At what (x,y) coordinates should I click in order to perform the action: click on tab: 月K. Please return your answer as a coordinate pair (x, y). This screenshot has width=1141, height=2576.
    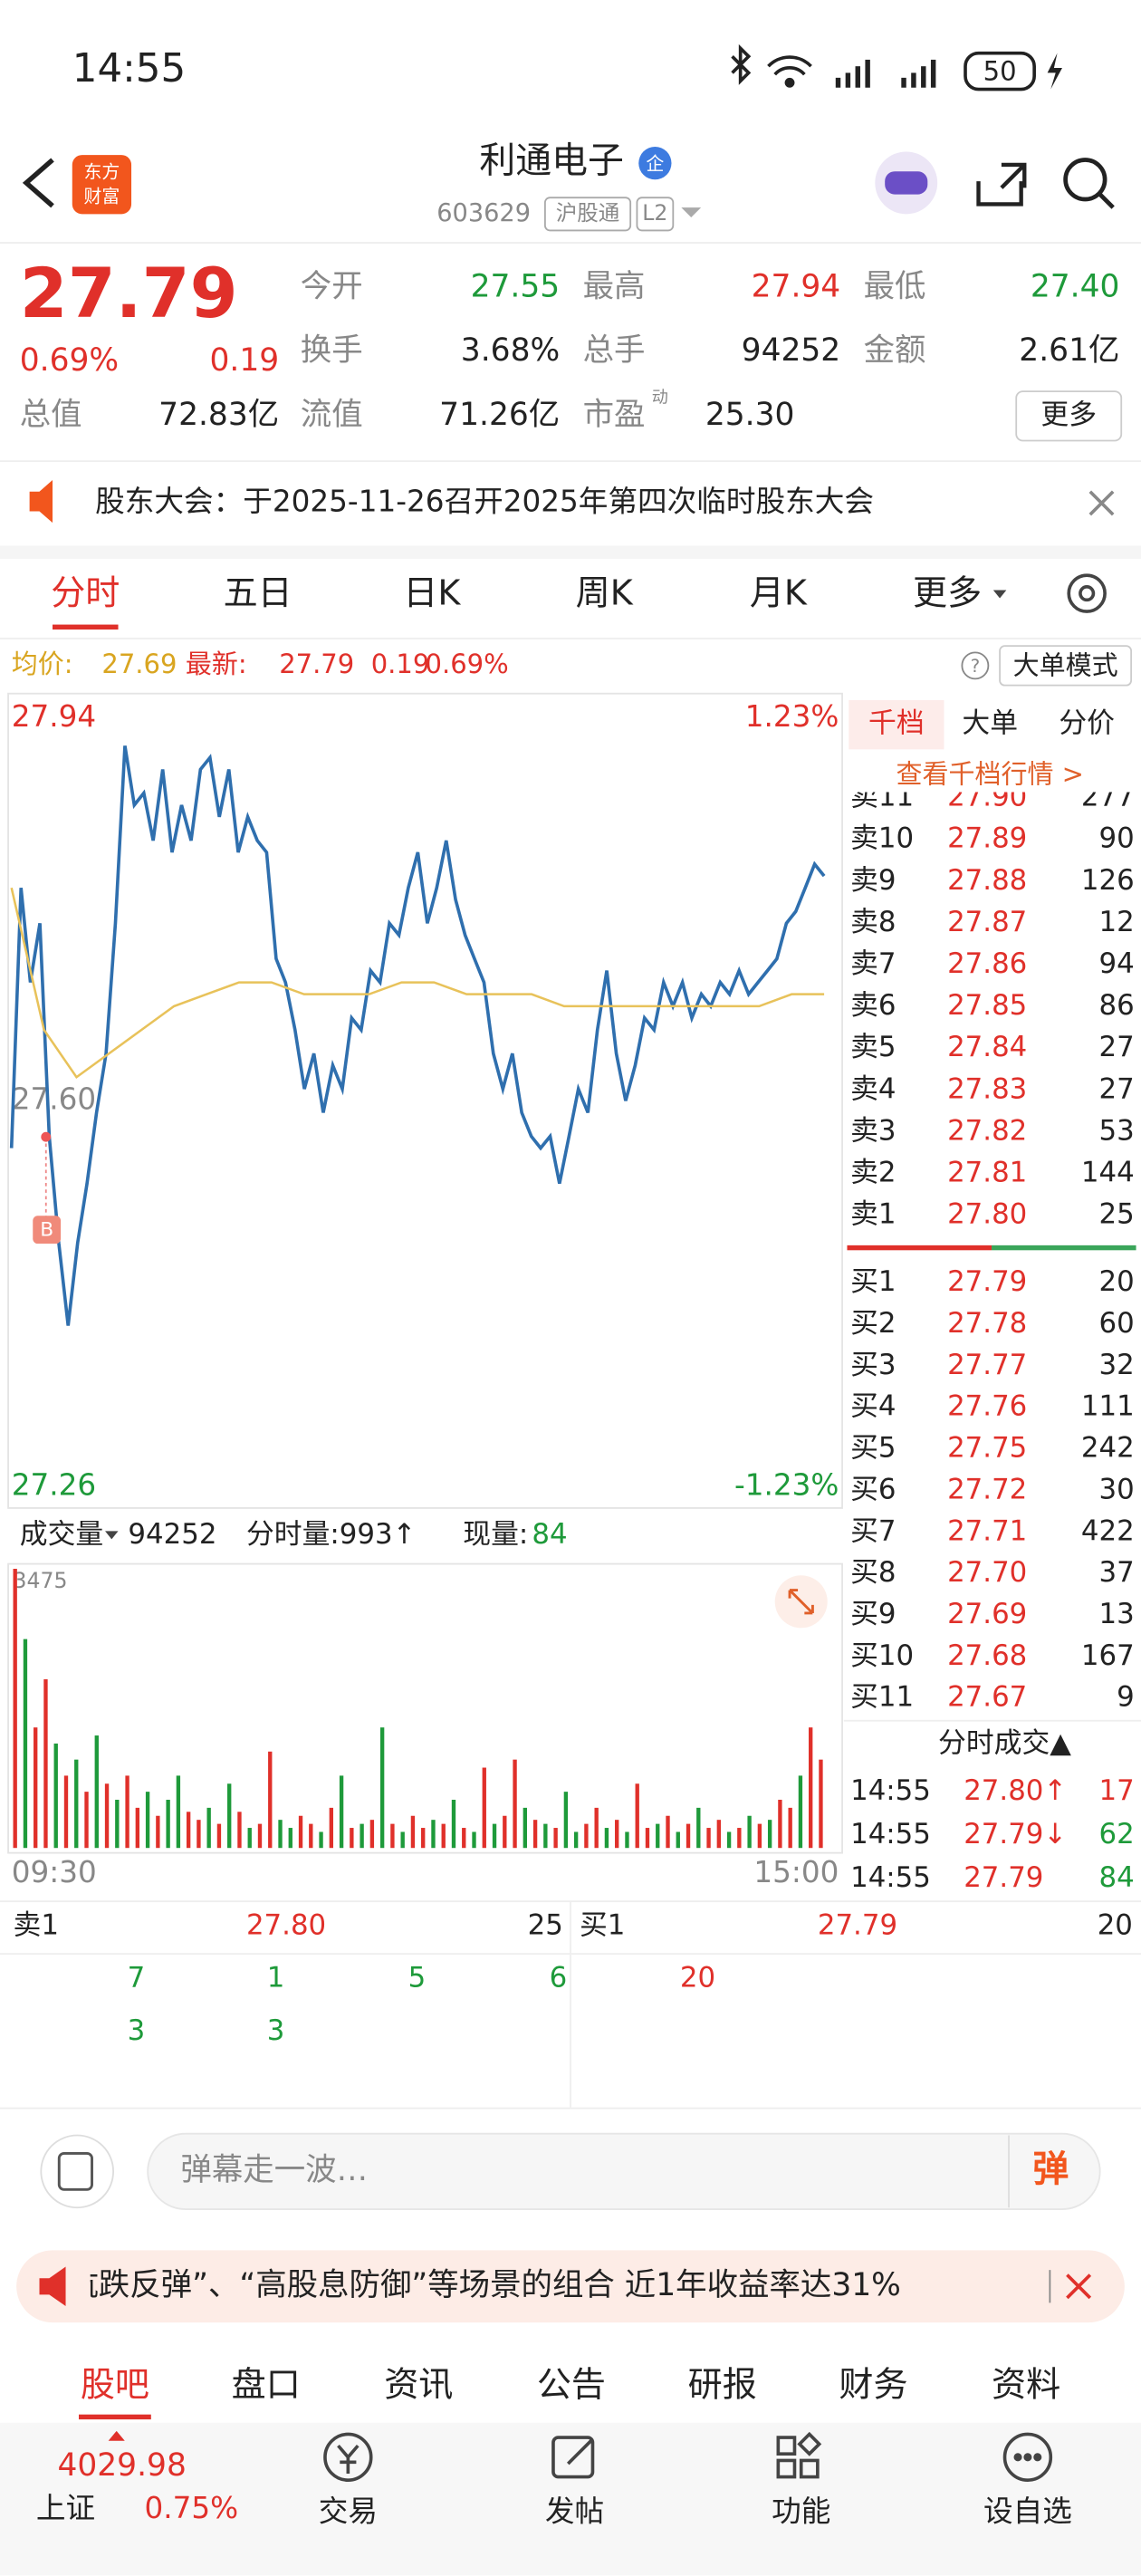
    Looking at the image, I should click on (779, 592).